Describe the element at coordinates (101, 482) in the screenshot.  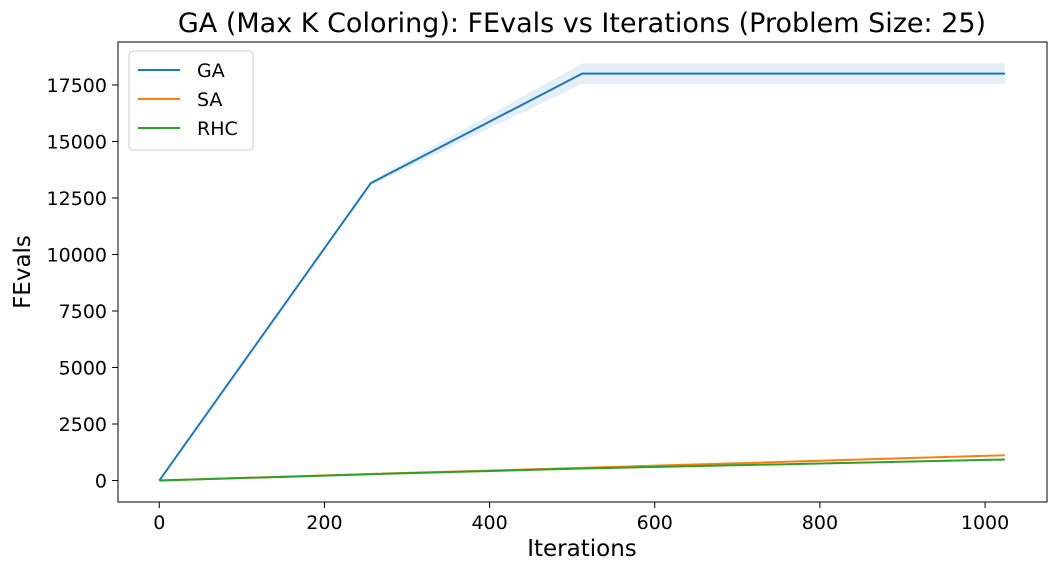
I see `y-tick-label: 0` at that location.